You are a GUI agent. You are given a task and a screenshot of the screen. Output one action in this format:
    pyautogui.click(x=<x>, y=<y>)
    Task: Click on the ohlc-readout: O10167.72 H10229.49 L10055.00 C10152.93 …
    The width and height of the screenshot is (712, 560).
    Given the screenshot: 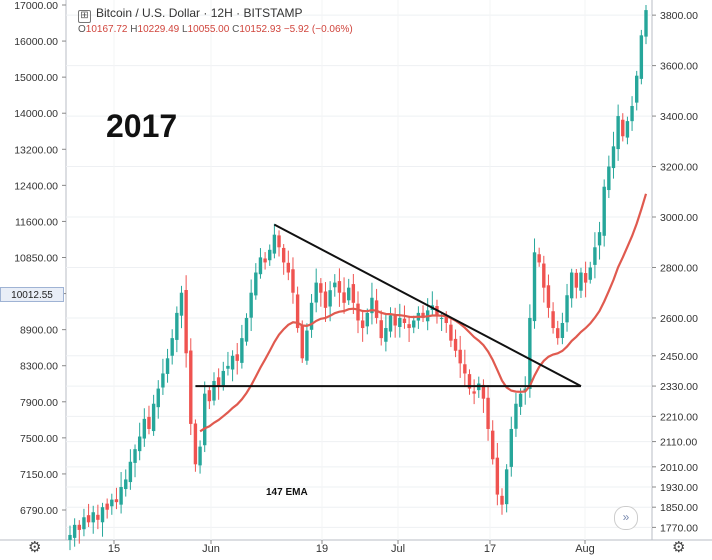 What is the action you would take?
    pyautogui.click(x=215, y=29)
    